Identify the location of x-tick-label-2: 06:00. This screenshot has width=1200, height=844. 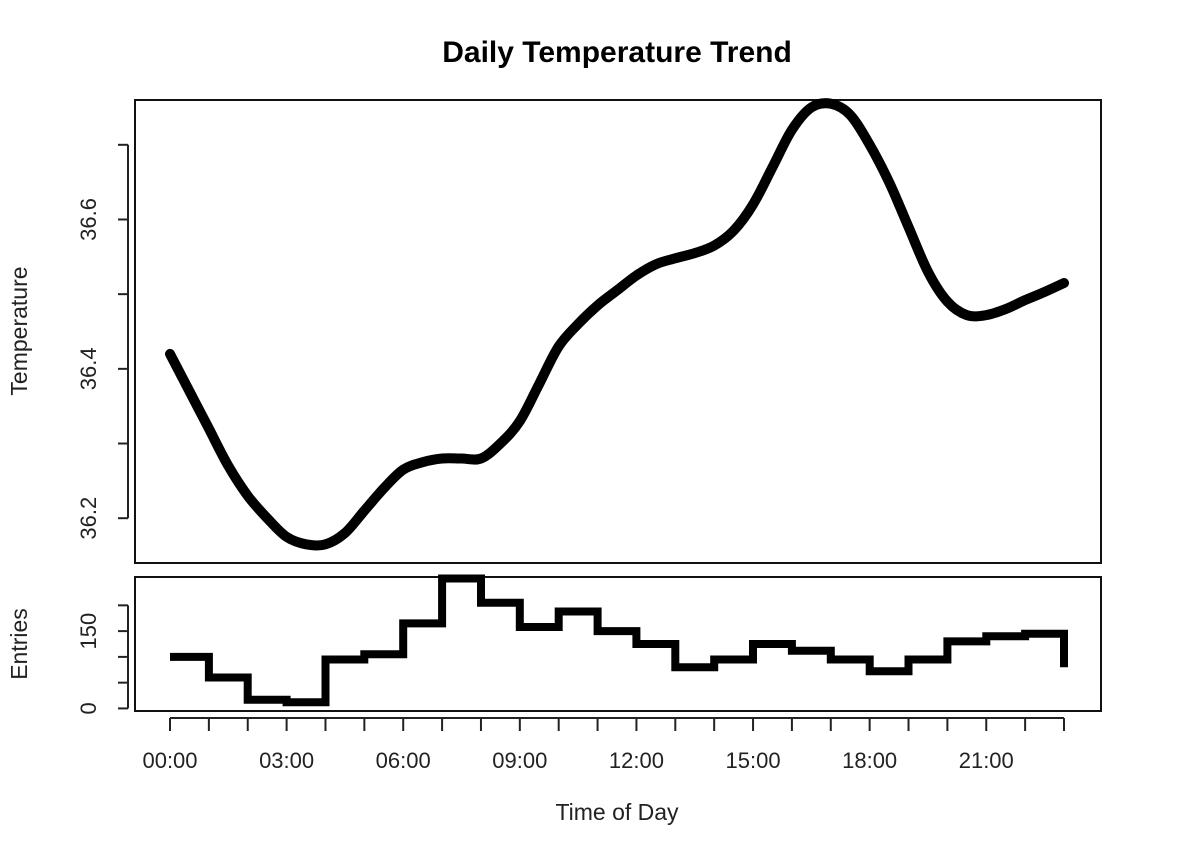
(403, 760).